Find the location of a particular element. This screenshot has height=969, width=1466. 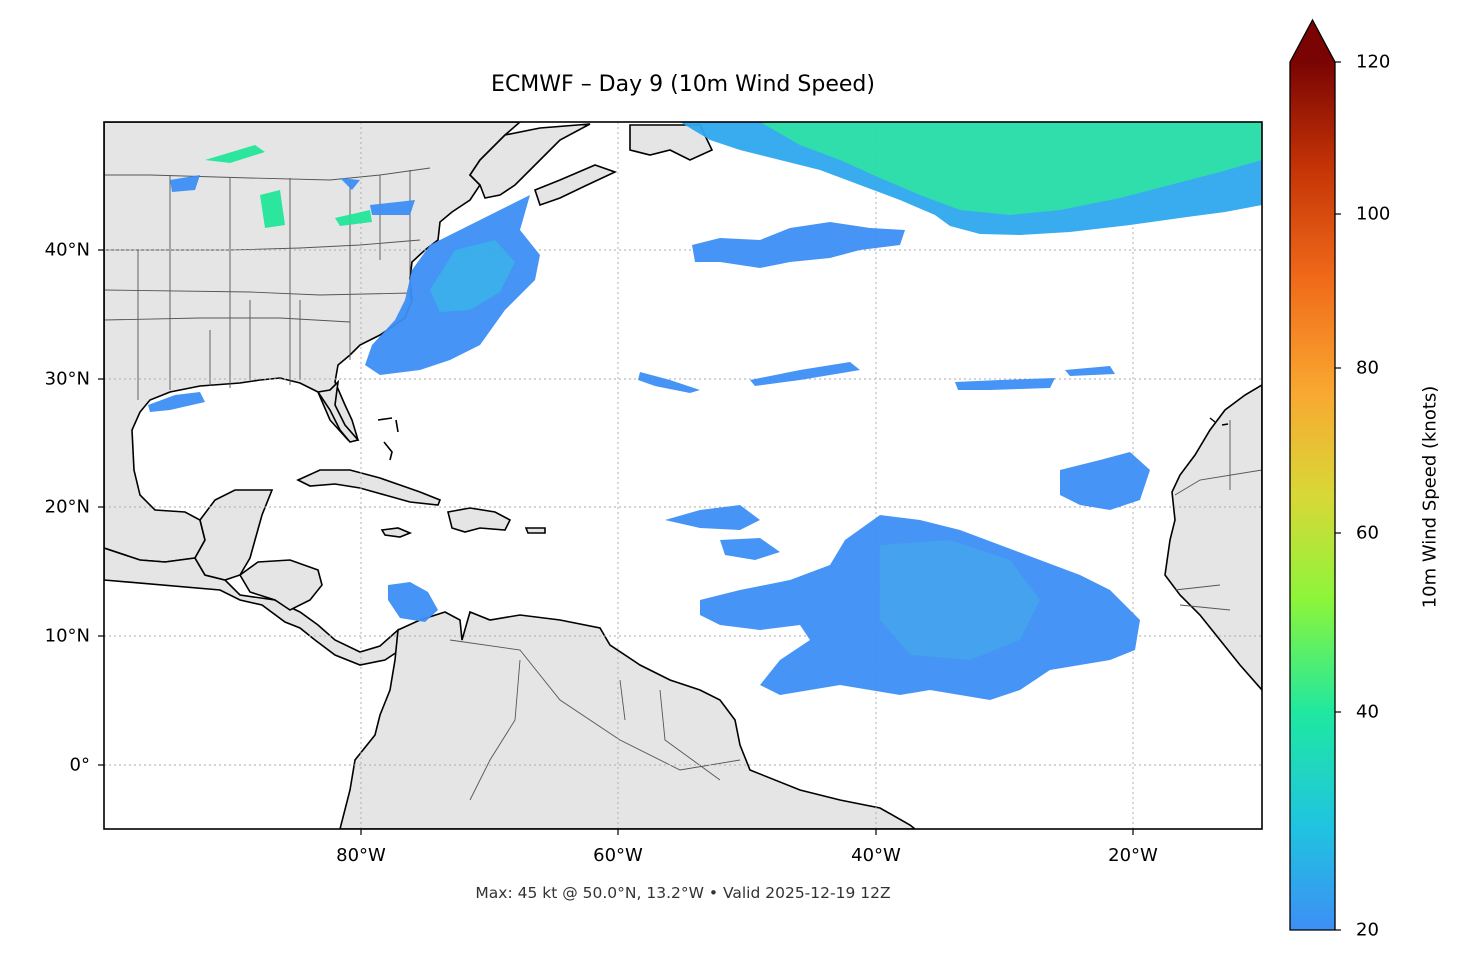

yucatan-land is located at coordinates (234, 535).